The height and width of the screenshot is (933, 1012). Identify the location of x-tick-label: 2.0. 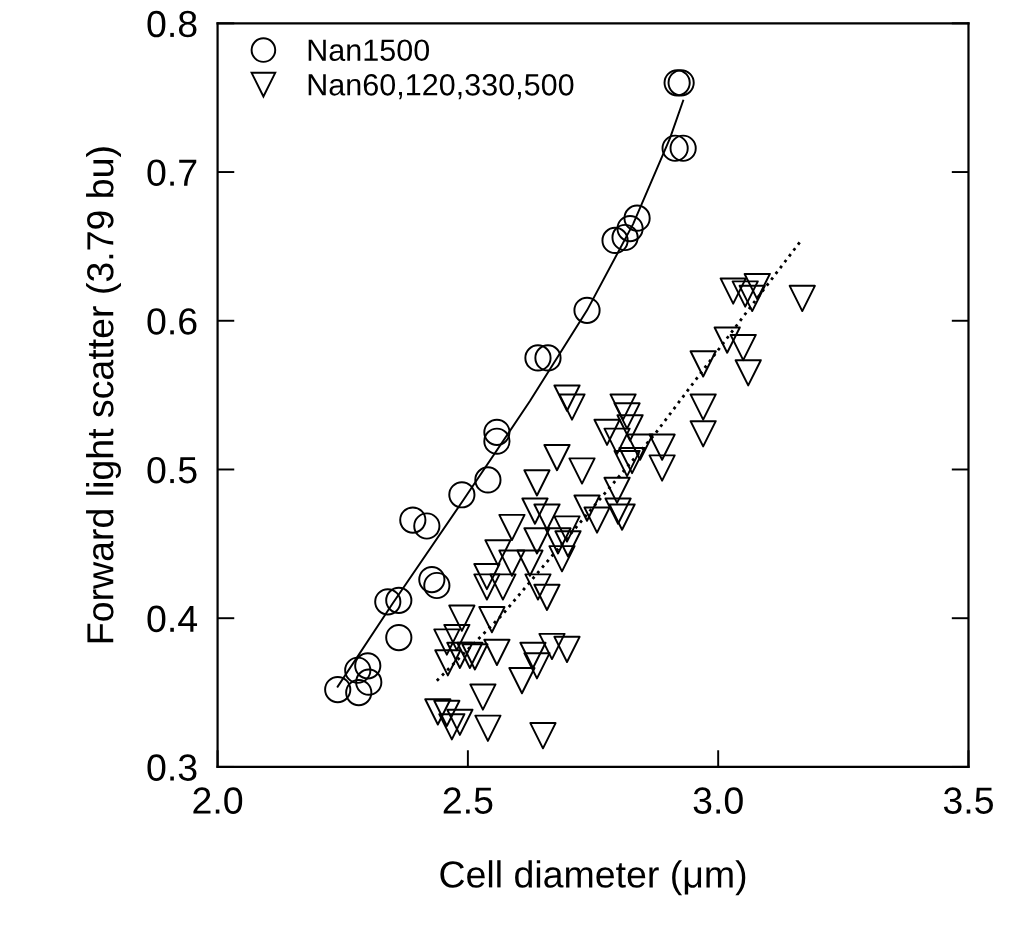
(218, 800).